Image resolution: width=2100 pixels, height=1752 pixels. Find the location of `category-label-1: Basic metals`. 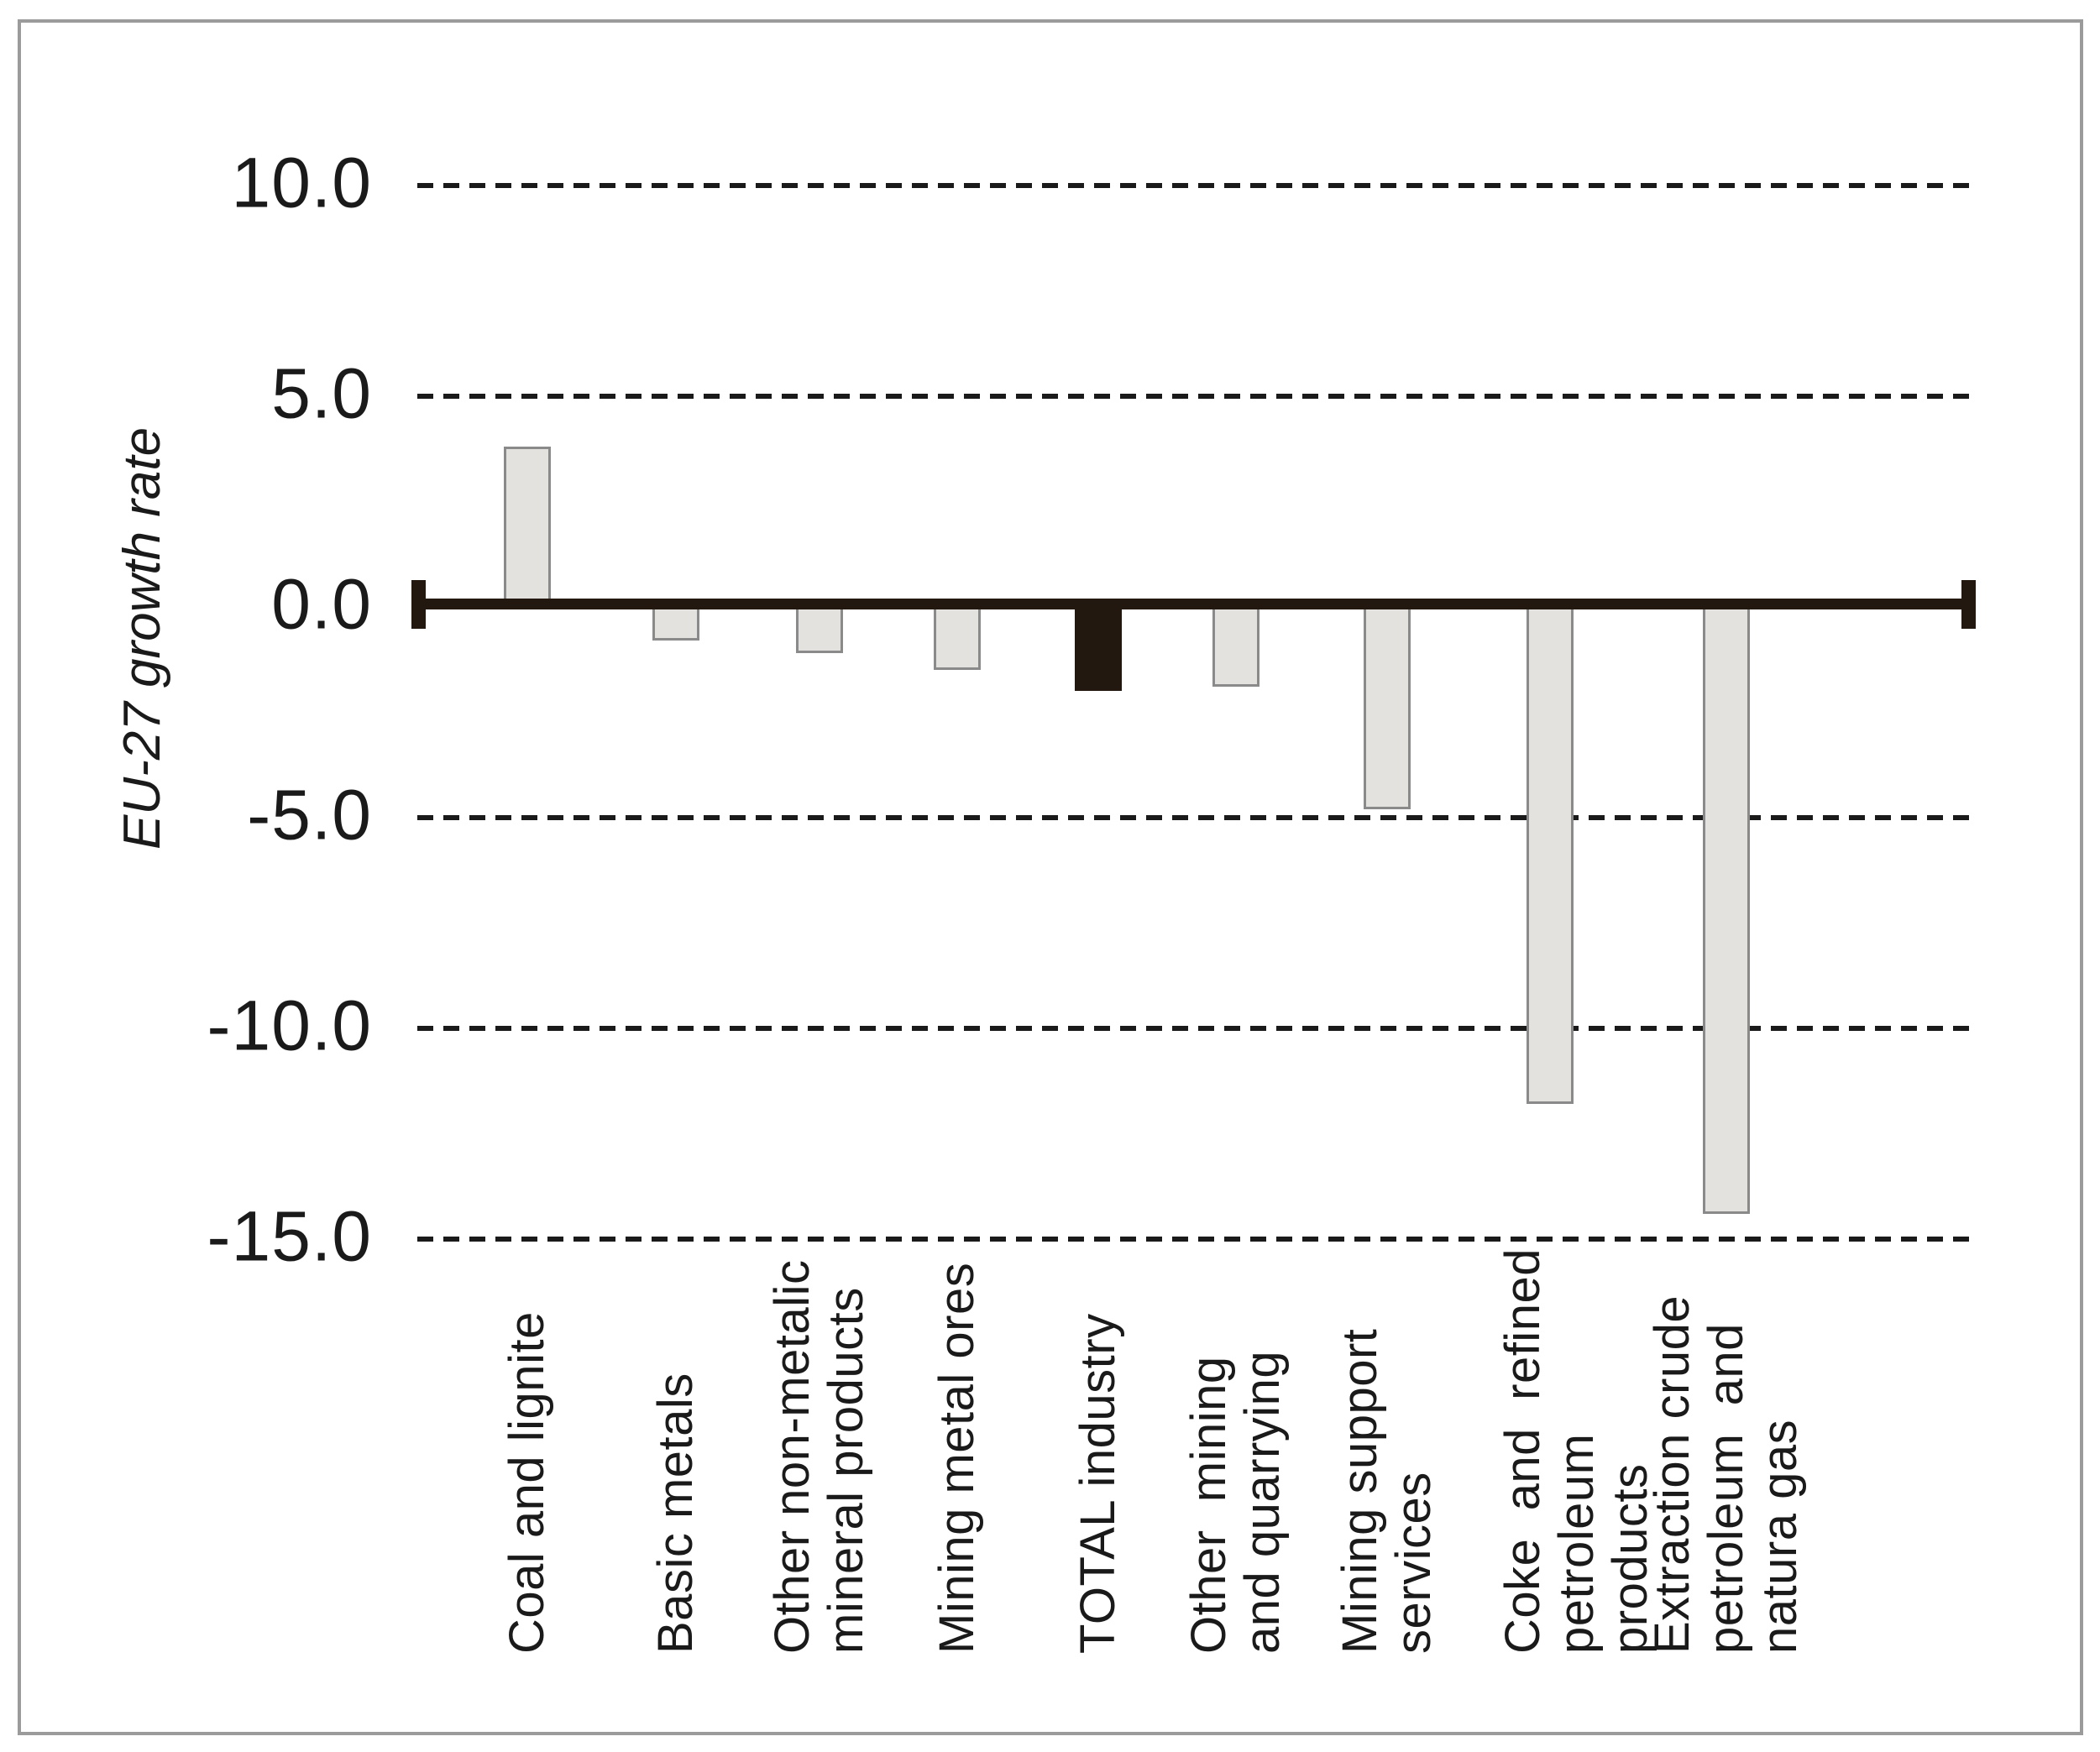

category-label-1: Basic metals is located at coordinates (675, 1513).